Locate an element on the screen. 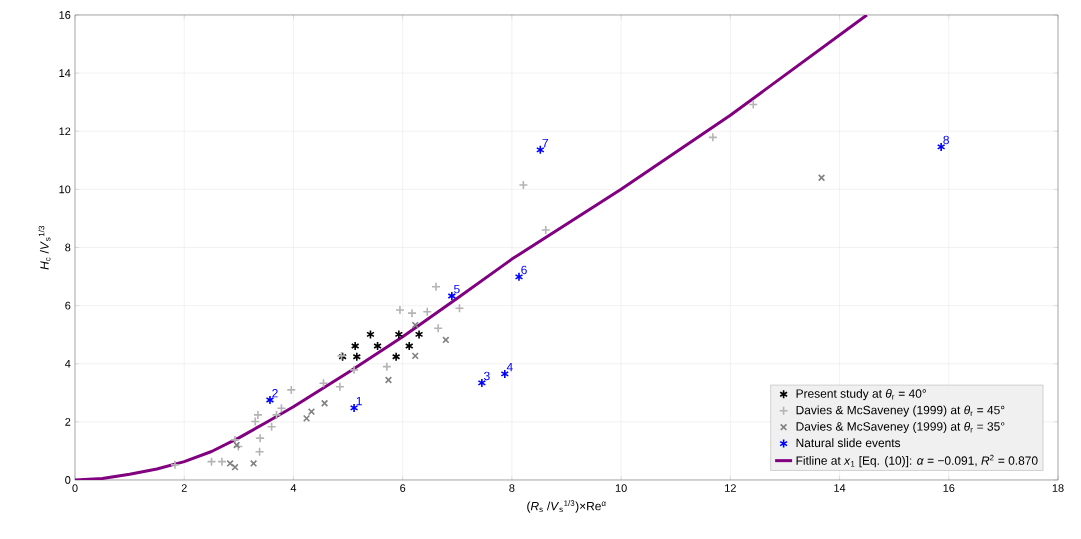 The image size is (1081, 539). x-tick-label: 8 is located at coordinates (512, 488).